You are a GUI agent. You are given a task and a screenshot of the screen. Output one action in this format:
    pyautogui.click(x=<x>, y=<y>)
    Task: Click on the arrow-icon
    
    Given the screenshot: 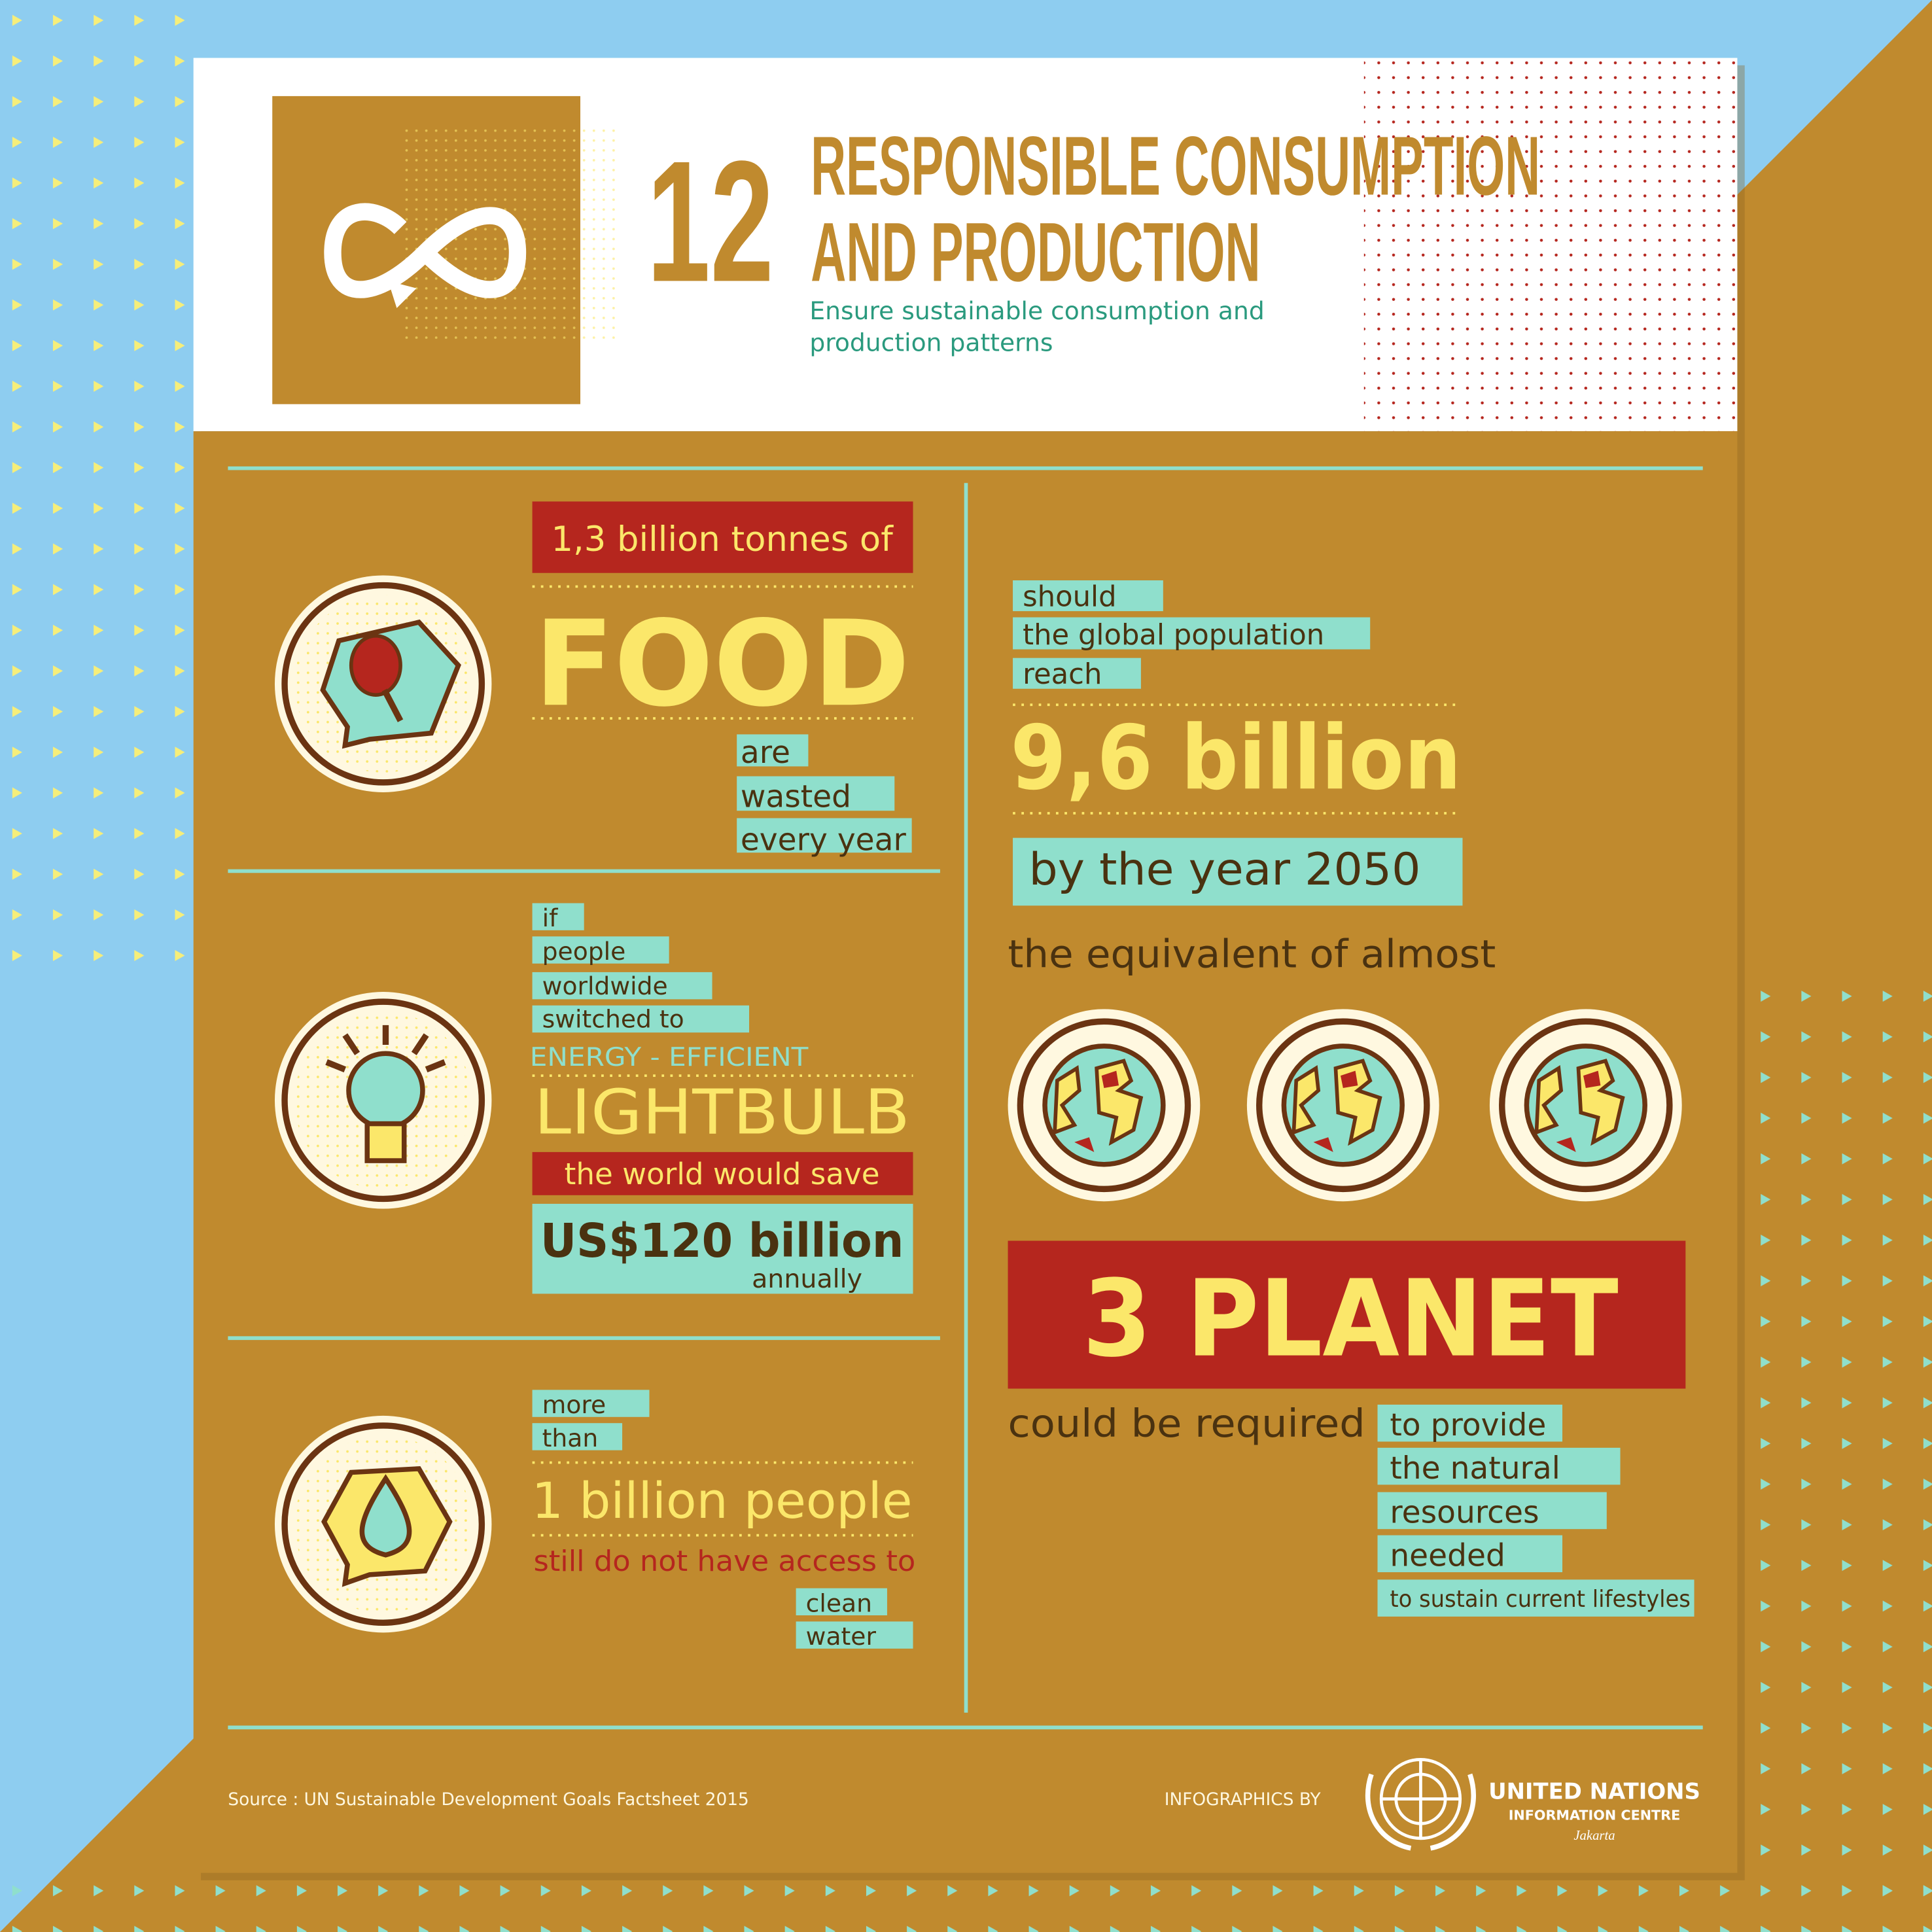 What is the action you would take?
    pyautogui.click(x=402, y=294)
    